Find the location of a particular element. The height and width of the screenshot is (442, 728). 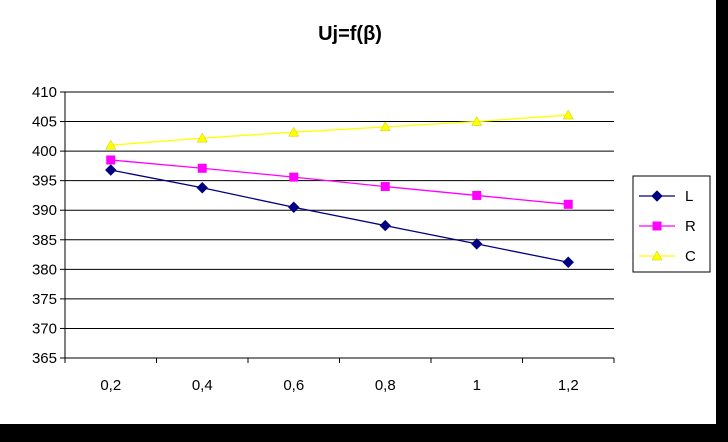

legend-label-C: C is located at coordinates (690, 256).